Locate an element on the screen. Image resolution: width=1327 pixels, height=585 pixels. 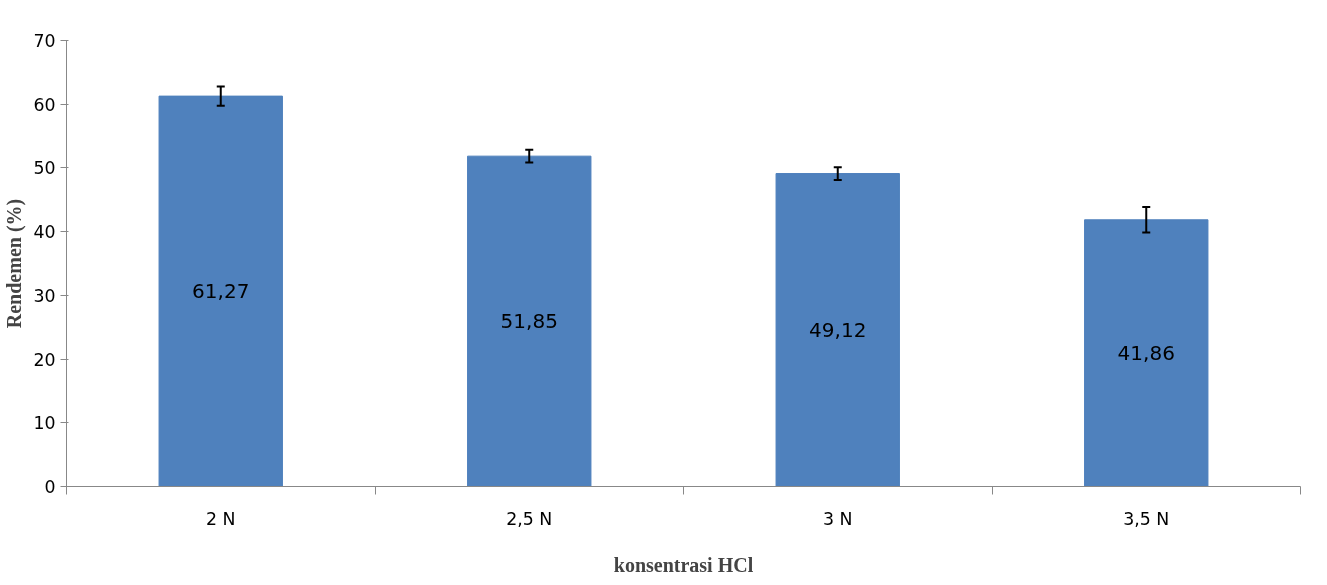
y-tick-label: 70 is located at coordinates (44, 41).